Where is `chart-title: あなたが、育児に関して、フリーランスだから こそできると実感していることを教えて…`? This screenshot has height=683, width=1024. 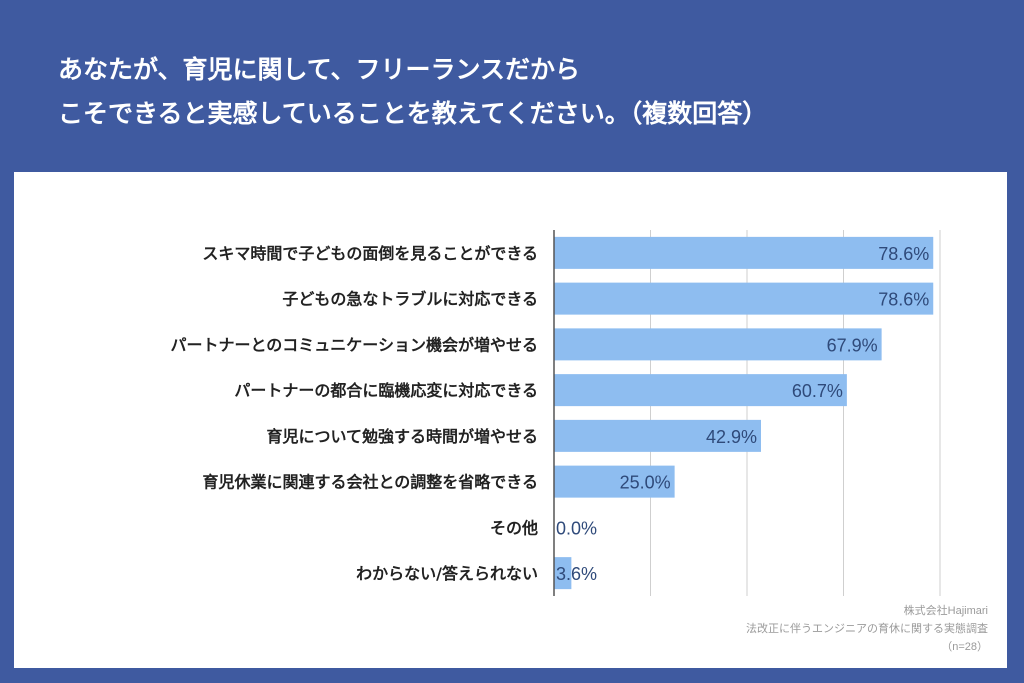
chart-title: あなたが、育児に関して、フリーランスだから こそできると実感していることを教えて… is located at coordinates (412, 92).